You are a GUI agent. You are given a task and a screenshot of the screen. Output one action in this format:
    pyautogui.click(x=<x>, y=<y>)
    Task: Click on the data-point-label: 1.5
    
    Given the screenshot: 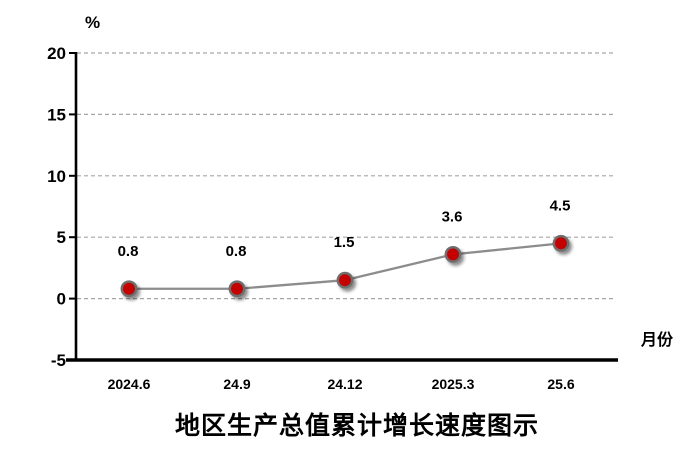 What is the action you would take?
    pyautogui.click(x=344, y=242)
    